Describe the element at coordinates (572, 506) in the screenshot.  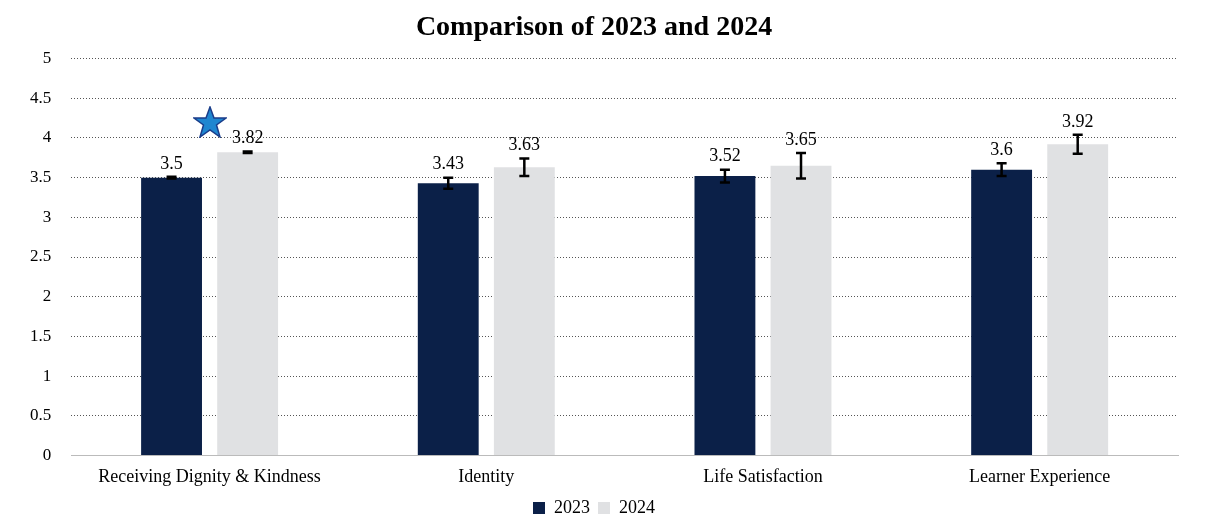
I see `legend-label: 2023` at that location.